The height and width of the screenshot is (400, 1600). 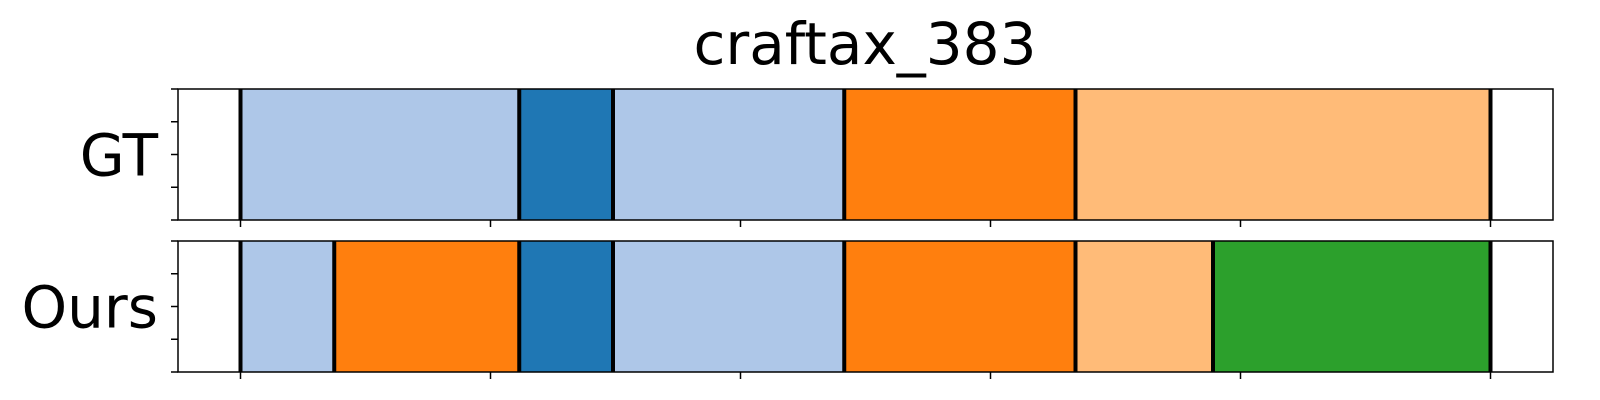 What do you see at coordinates (119, 156) in the screenshot?
I see `row-label-gt: GT` at bounding box center [119, 156].